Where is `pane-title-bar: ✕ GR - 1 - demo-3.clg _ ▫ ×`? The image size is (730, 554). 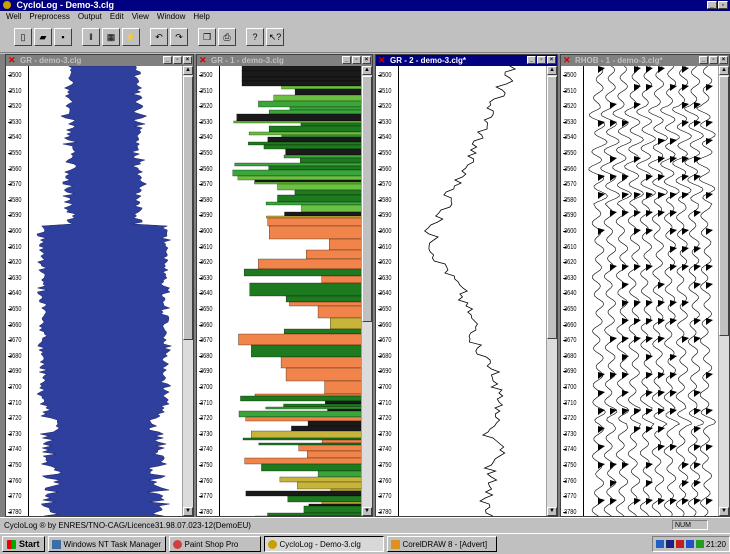
pane-title-bar: ✕ GR - 1 - demo-3.clg _ ▫ × is located at coordinates (284, 60).